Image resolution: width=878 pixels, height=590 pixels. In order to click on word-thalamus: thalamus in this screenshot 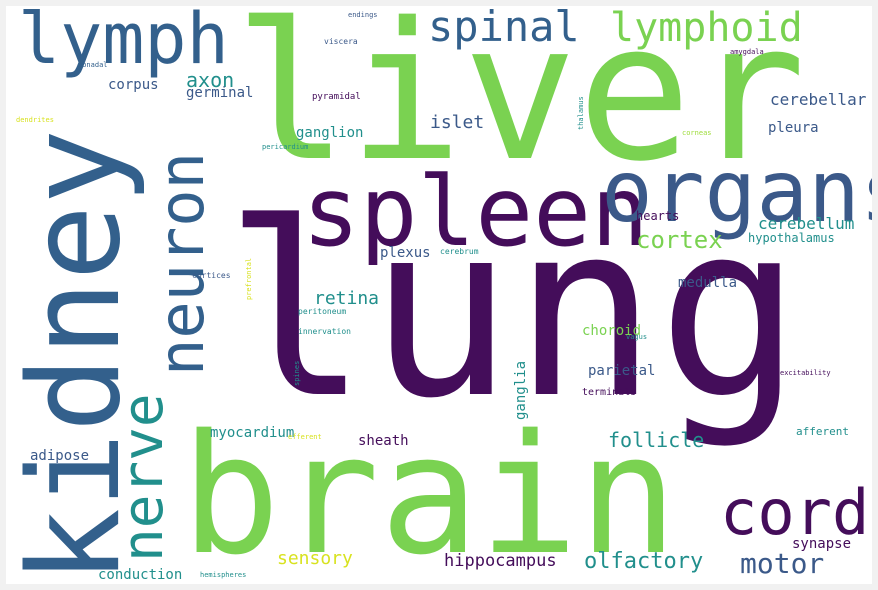, I will do `click(581, 113)`.